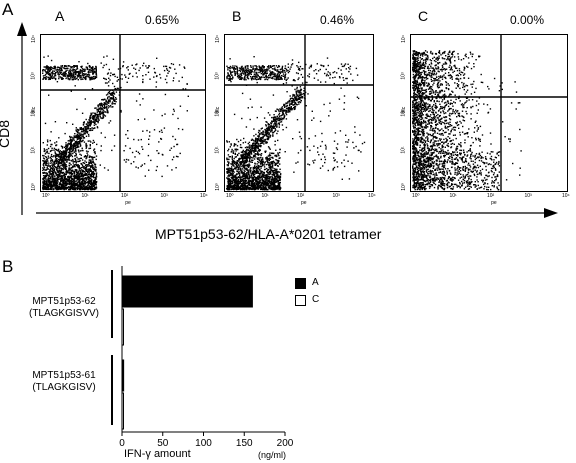  What do you see at coordinates (163, 443) in the screenshot?
I see `x-tick-label: 50` at bounding box center [163, 443].